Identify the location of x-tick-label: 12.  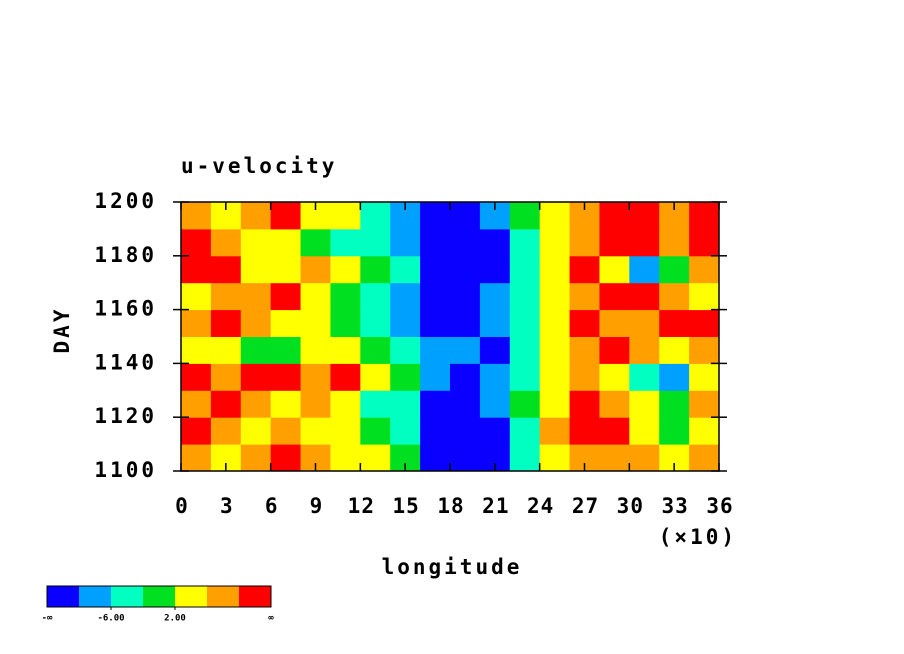
(361, 506).